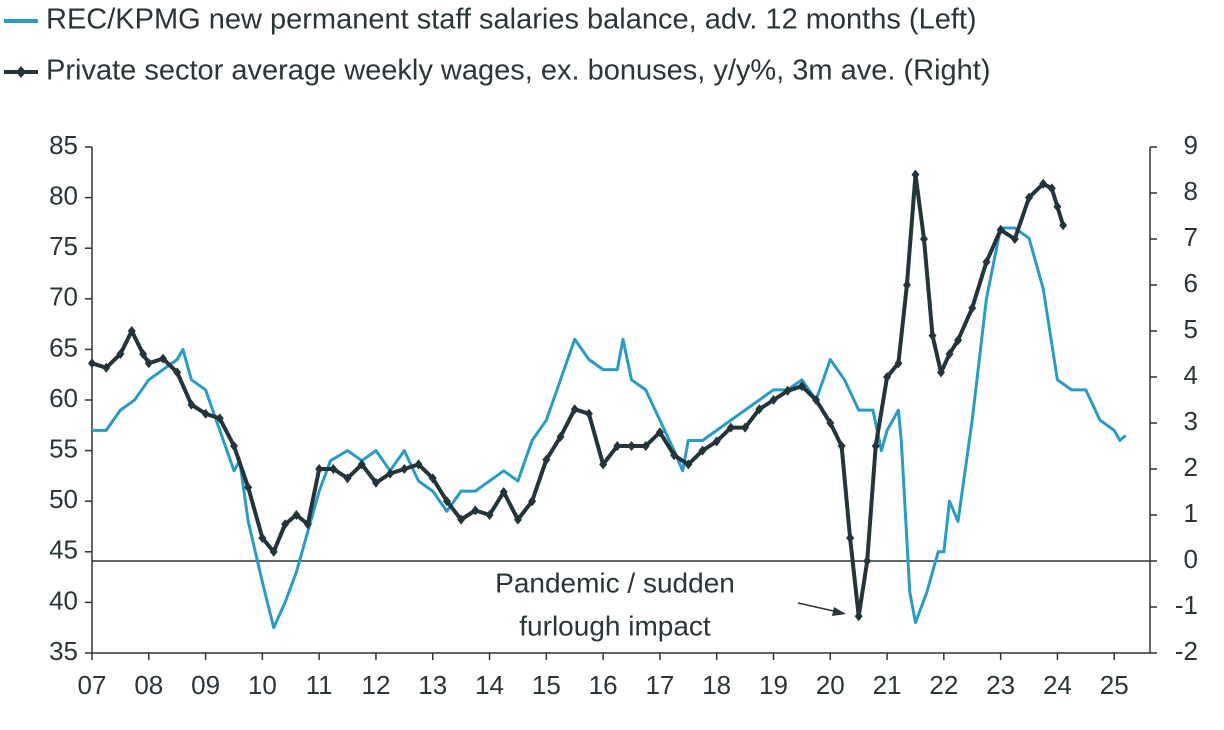 The height and width of the screenshot is (730, 1224). I want to click on x-tick-label: 19, so click(773, 685).